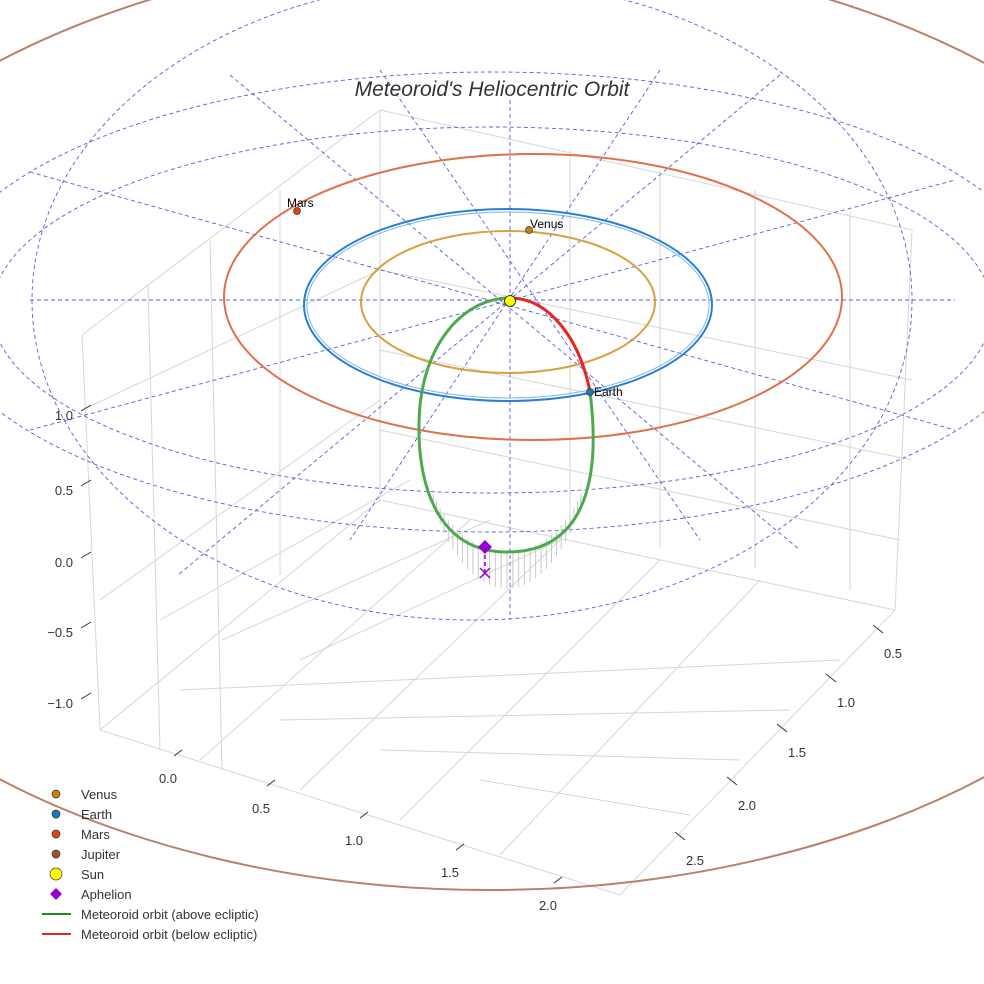 The width and height of the screenshot is (984, 984). I want to click on legend-label: Jupiter, so click(101, 854).